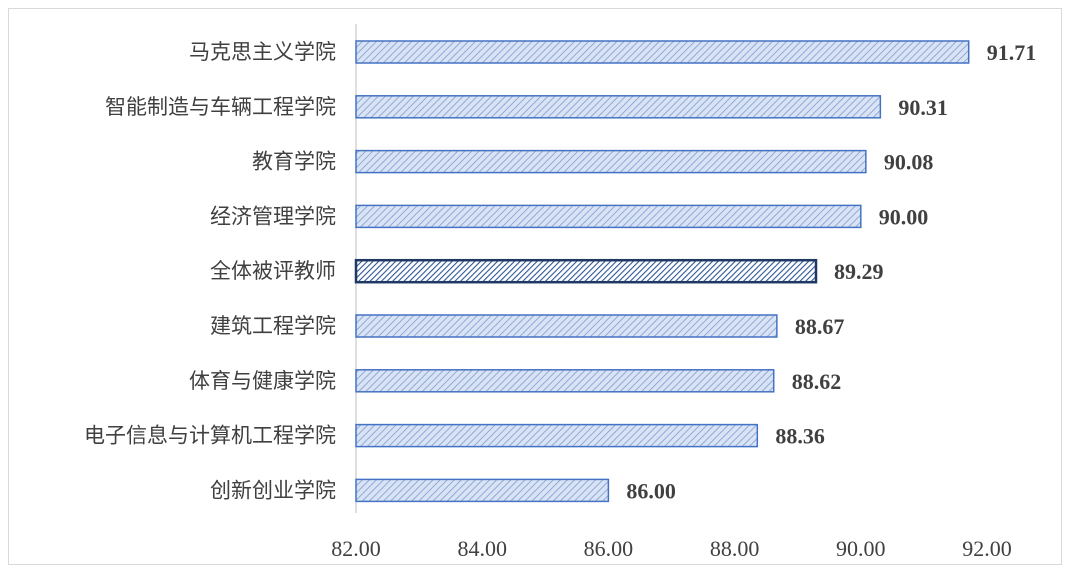  Describe the element at coordinates (356, 548) in the screenshot. I see `x-tick-label: 82.00` at that location.